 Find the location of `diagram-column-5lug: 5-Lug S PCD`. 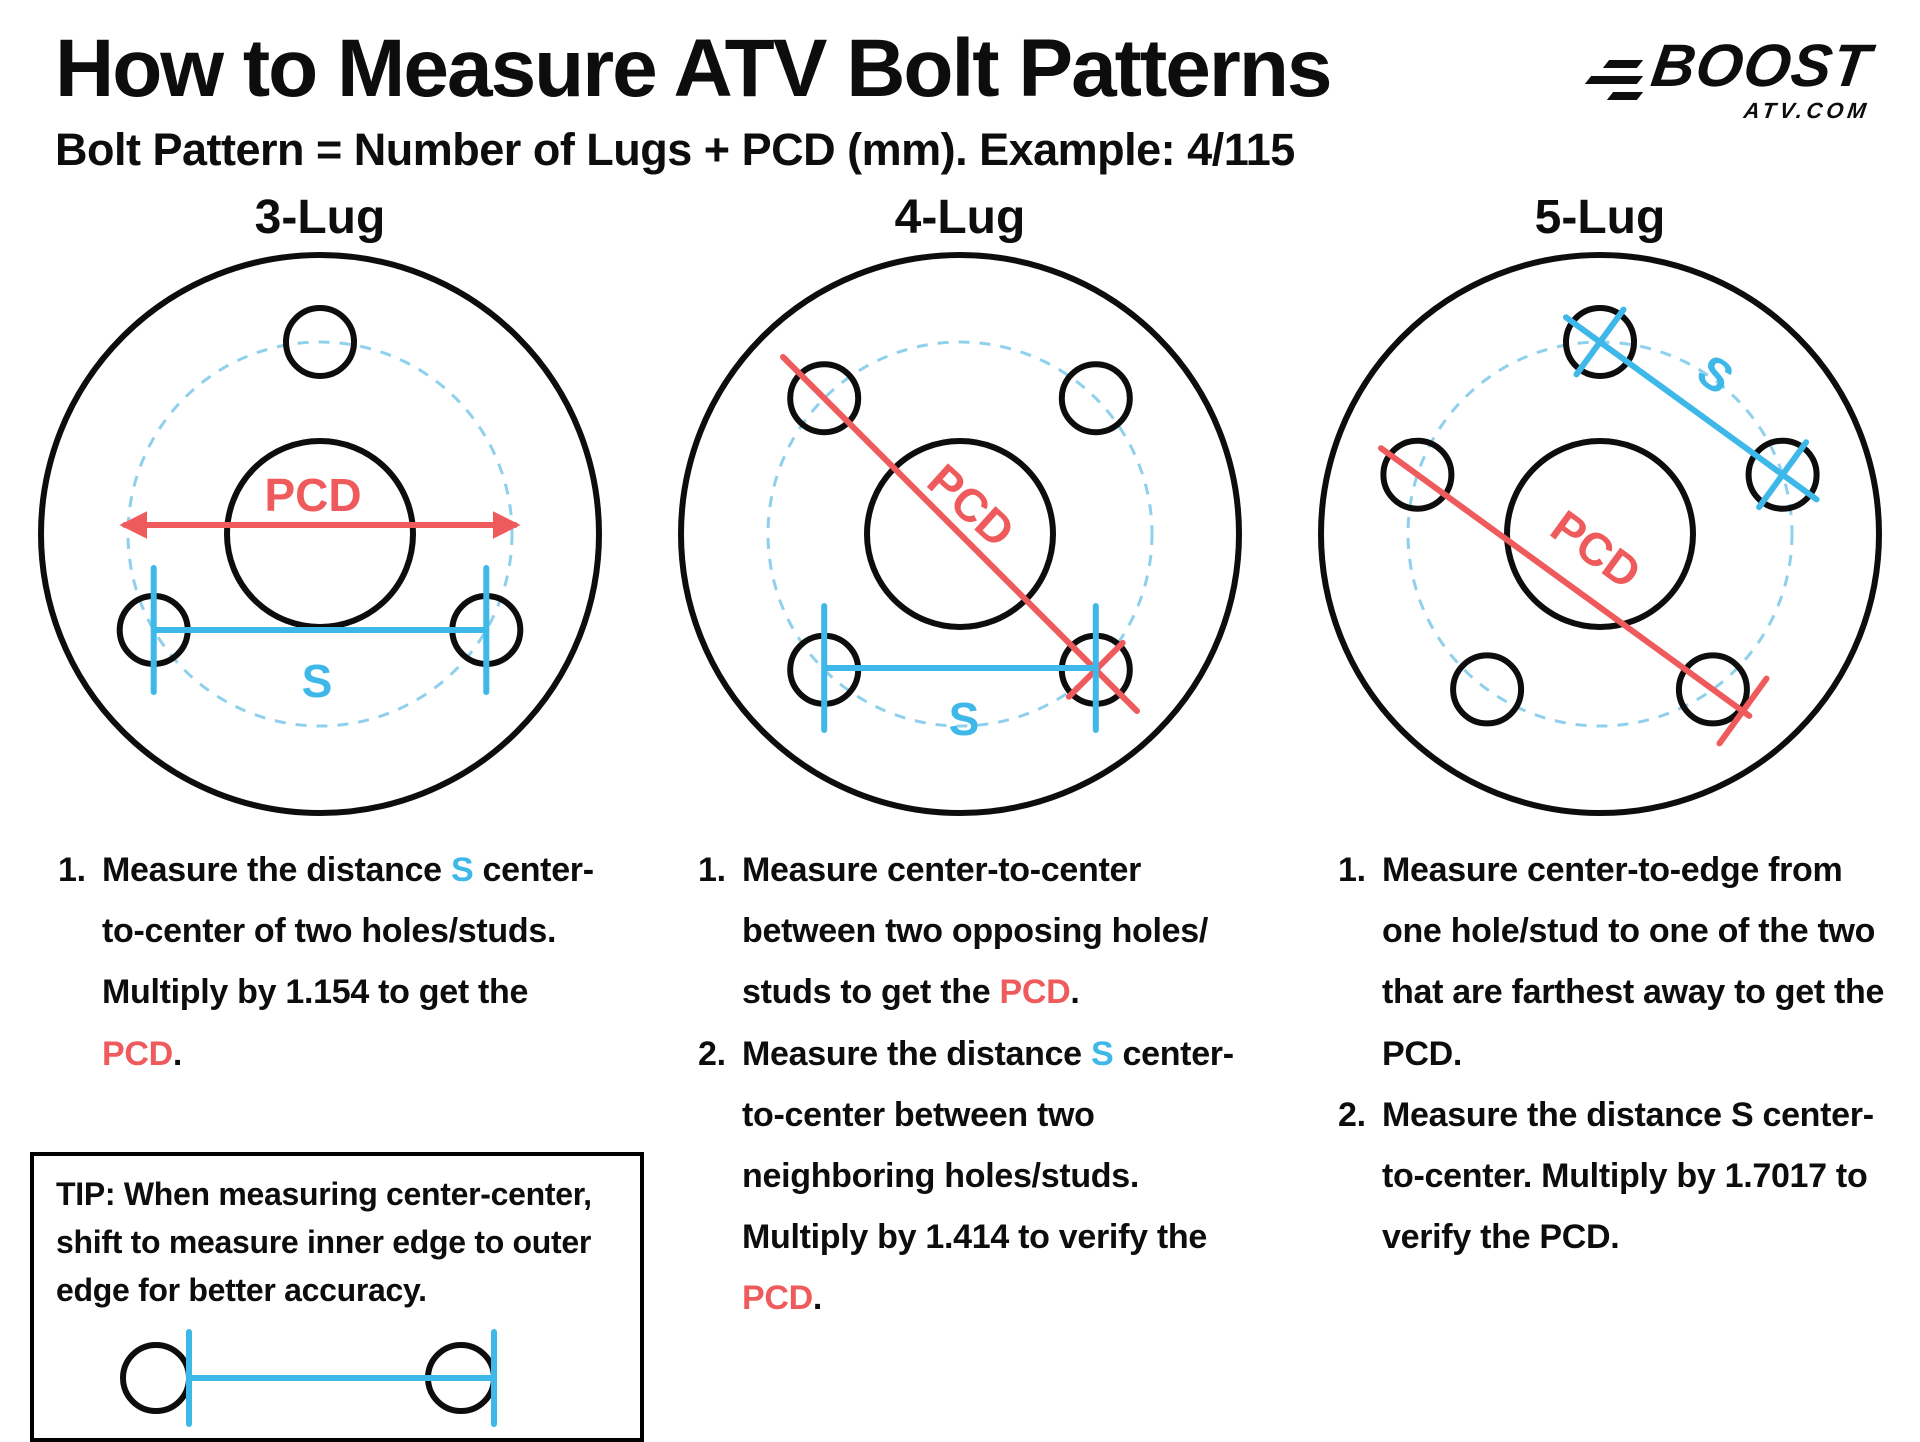

diagram-column-5lug: 5-Lug S PCD is located at coordinates (1600, 507).